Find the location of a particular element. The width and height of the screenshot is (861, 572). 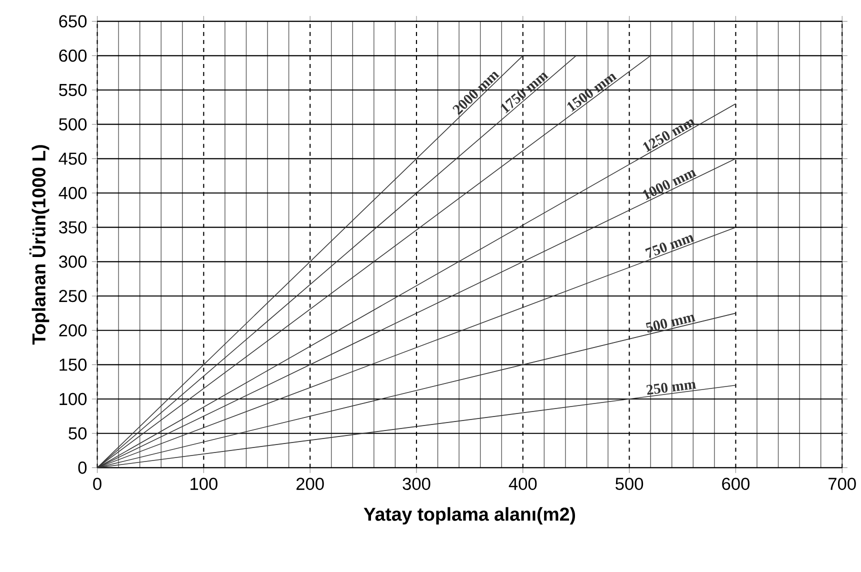

y-tick-label: 350 is located at coordinates (73, 227).